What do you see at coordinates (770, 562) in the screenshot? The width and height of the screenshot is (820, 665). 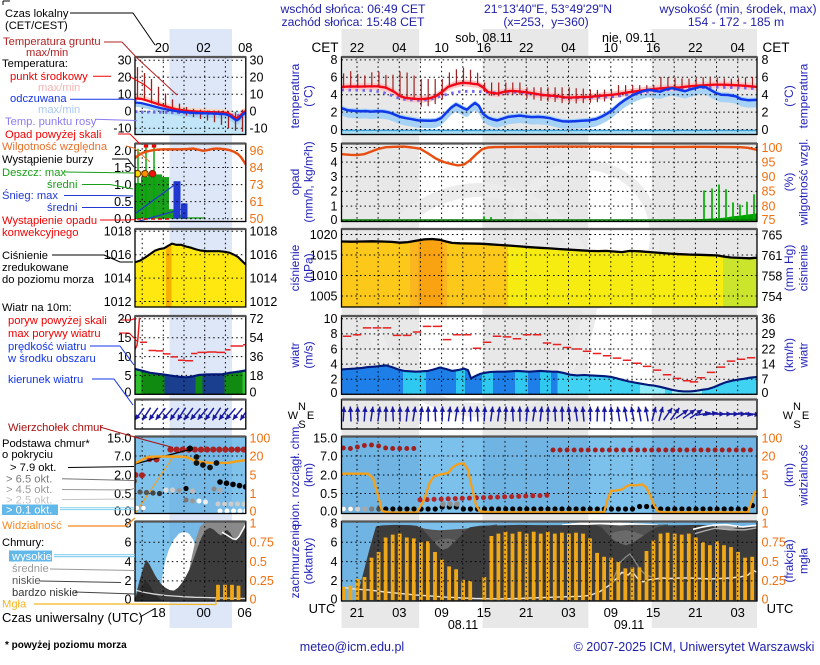 I see `svg-text: 0.5` at bounding box center [770, 562].